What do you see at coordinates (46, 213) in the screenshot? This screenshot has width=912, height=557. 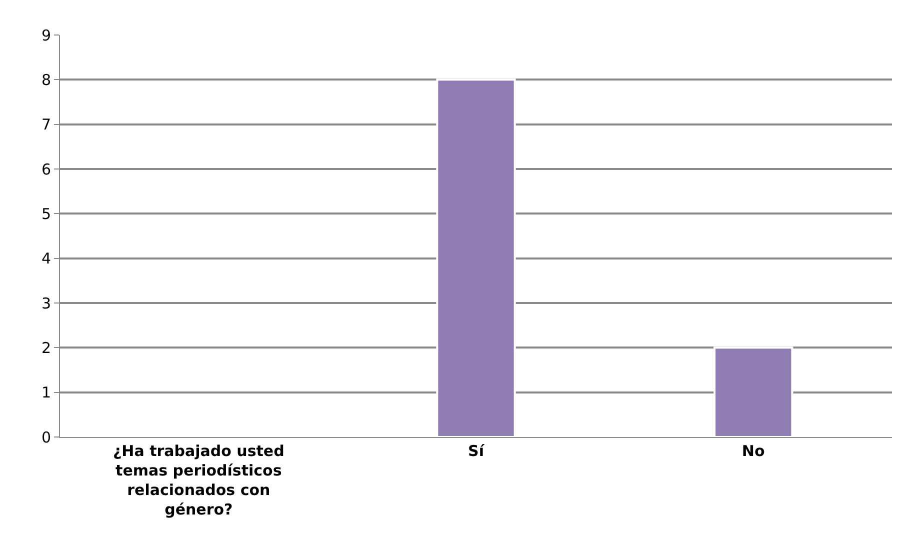 I see `y-tick-label: 5` at bounding box center [46, 213].